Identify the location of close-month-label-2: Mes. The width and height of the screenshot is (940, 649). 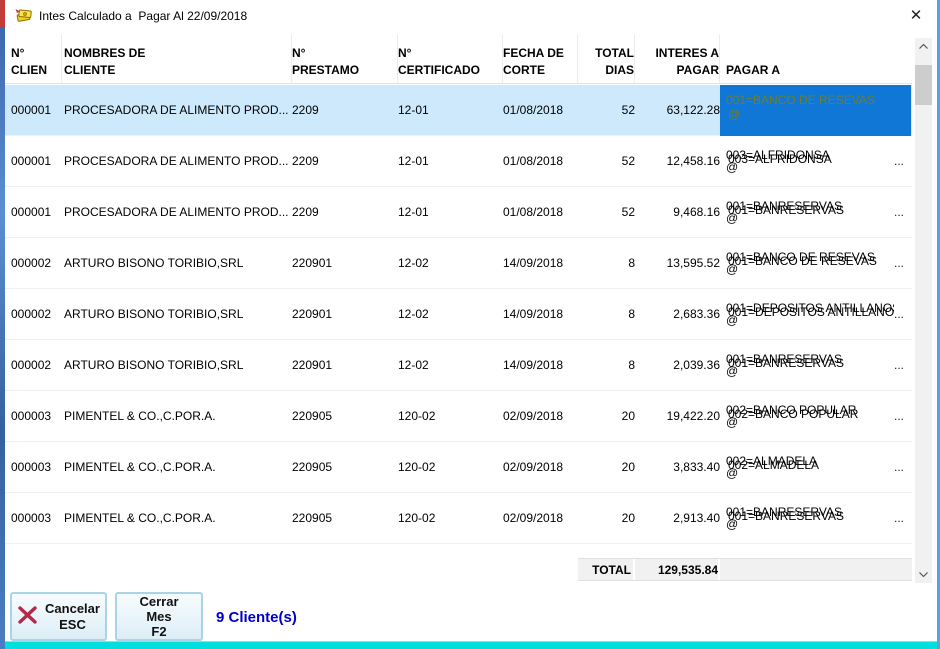
(159, 616).